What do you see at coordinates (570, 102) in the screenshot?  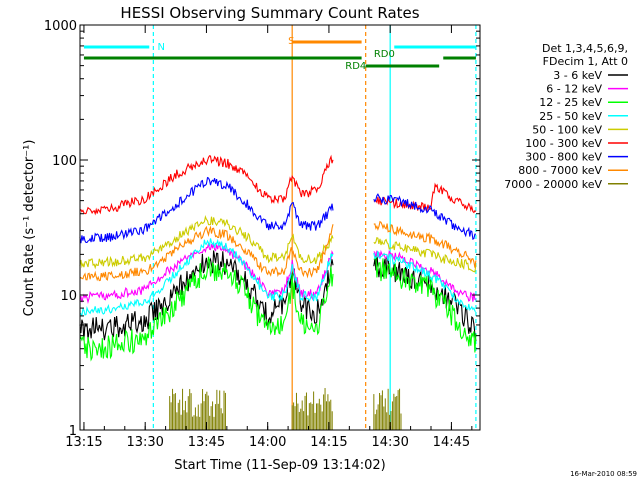 I see `legend-label: 12 - 25 keV` at bounding box center [570, 102].